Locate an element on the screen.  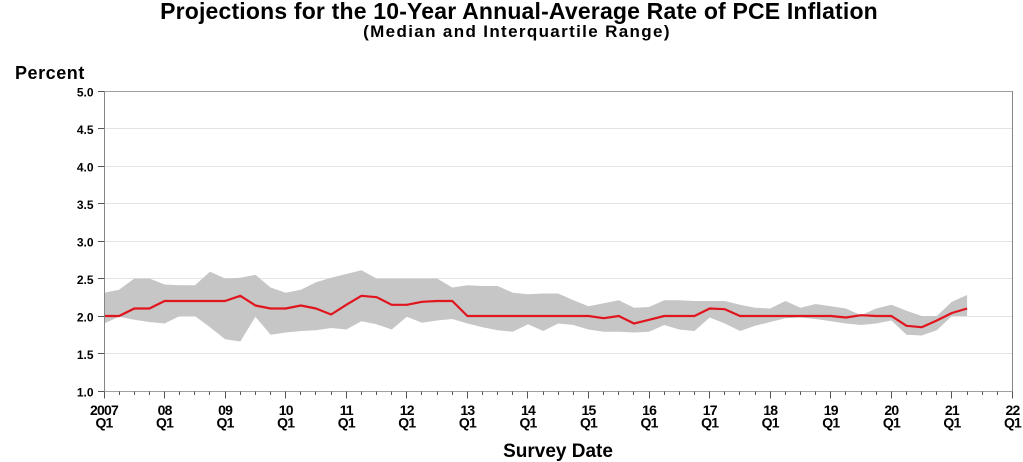
svg-text: Survey Date is located at coordinates (558, 451).